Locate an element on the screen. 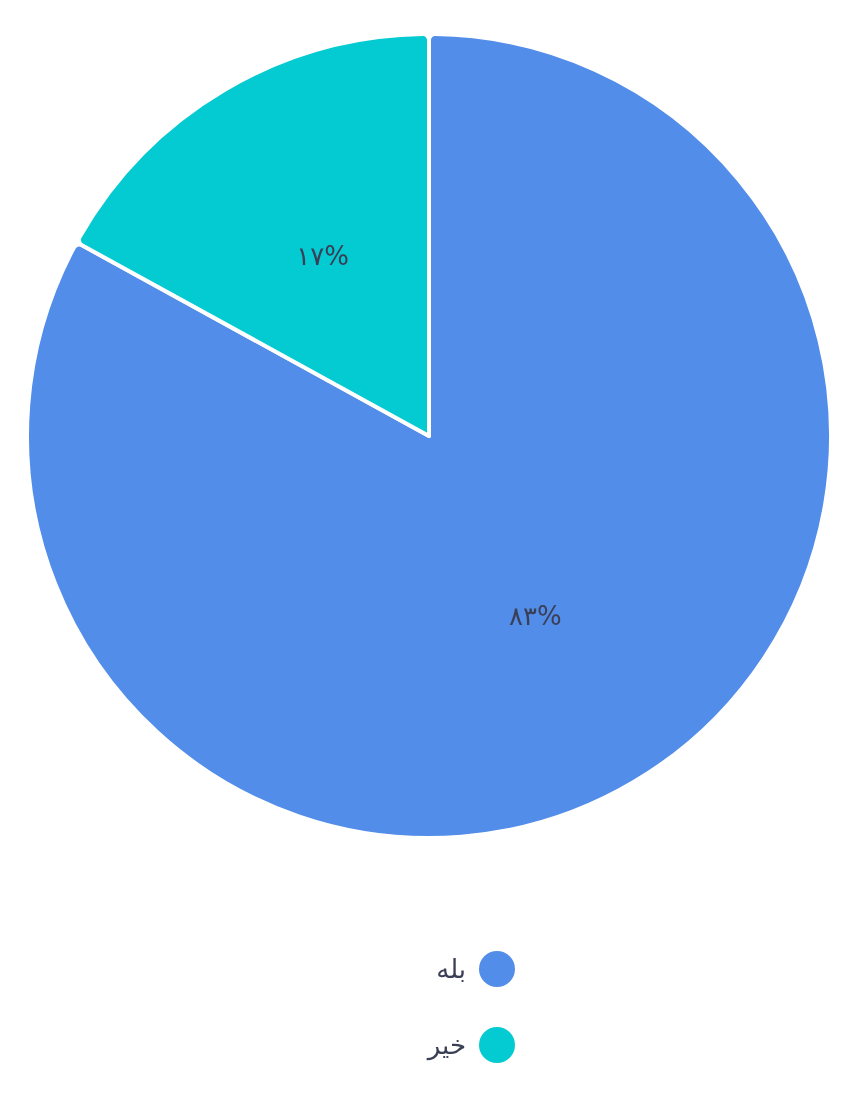 The height and width of the screenshot is (1102, 856). data-label: ۸۳% is located at coordinates (535, 615).